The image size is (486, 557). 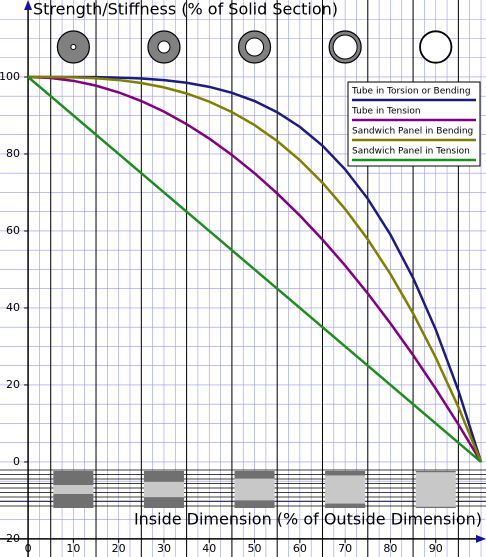 What do you see at coordinates (13, 153) in the screenshot?
I see `y-tick-label: 80` at bounding box center [13, 153].